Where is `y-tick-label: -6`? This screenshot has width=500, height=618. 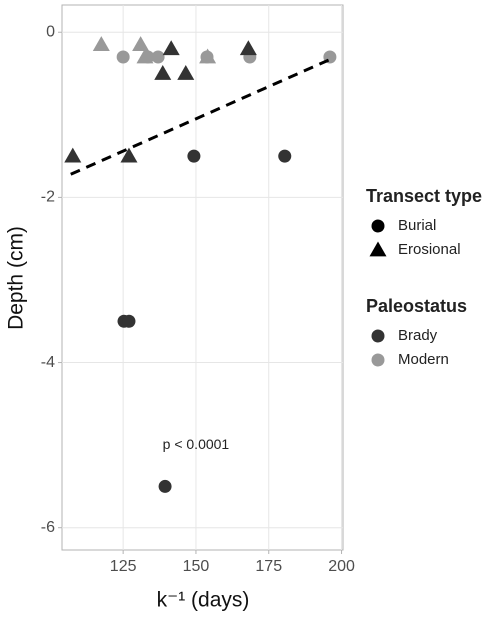 y-tick-label: -6 is located at coordinates (48, 527).